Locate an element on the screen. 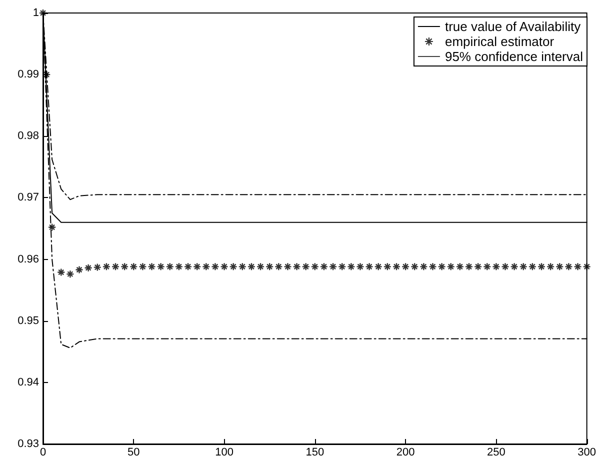  x-tick-label: 100 is located at coordinates (224, 452).